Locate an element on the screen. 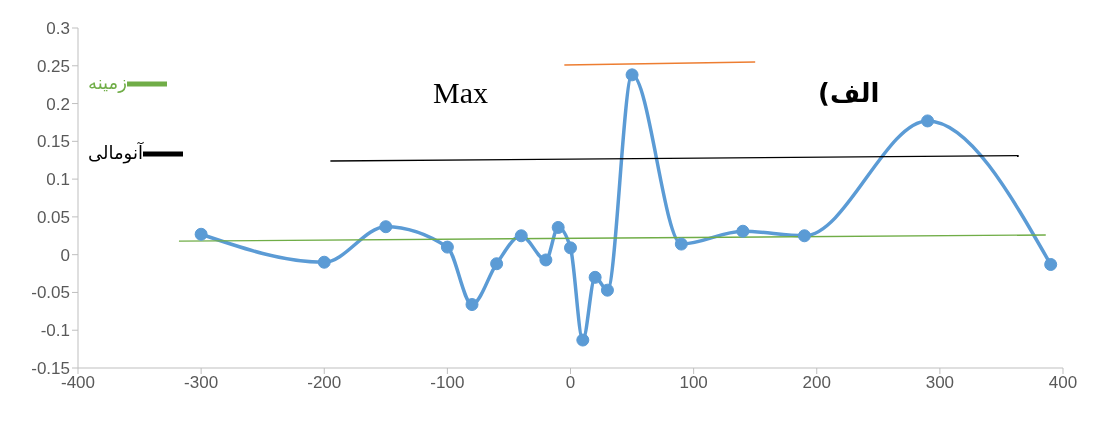 This screenshot has height=428, width=1111. x-tick-label: 400 is located at coordinates (1063, 383).